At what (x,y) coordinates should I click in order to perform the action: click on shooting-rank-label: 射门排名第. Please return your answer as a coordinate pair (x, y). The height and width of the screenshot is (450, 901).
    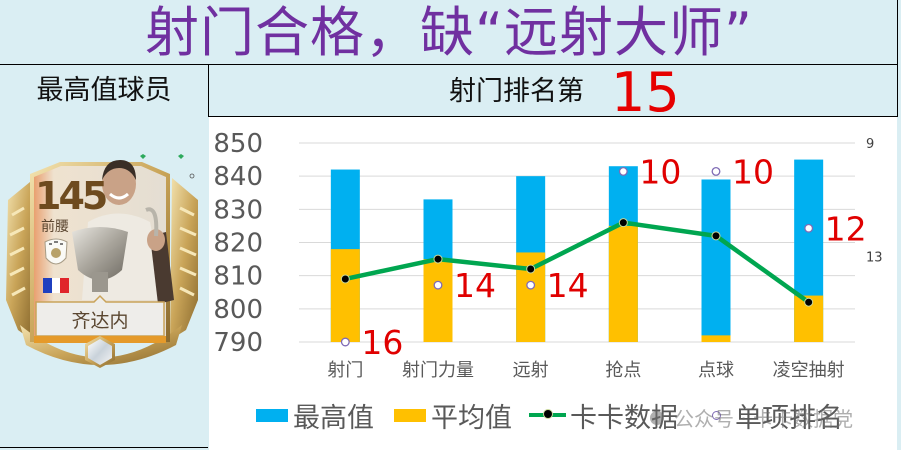
    Looking at the image, I should click on (516, 91).